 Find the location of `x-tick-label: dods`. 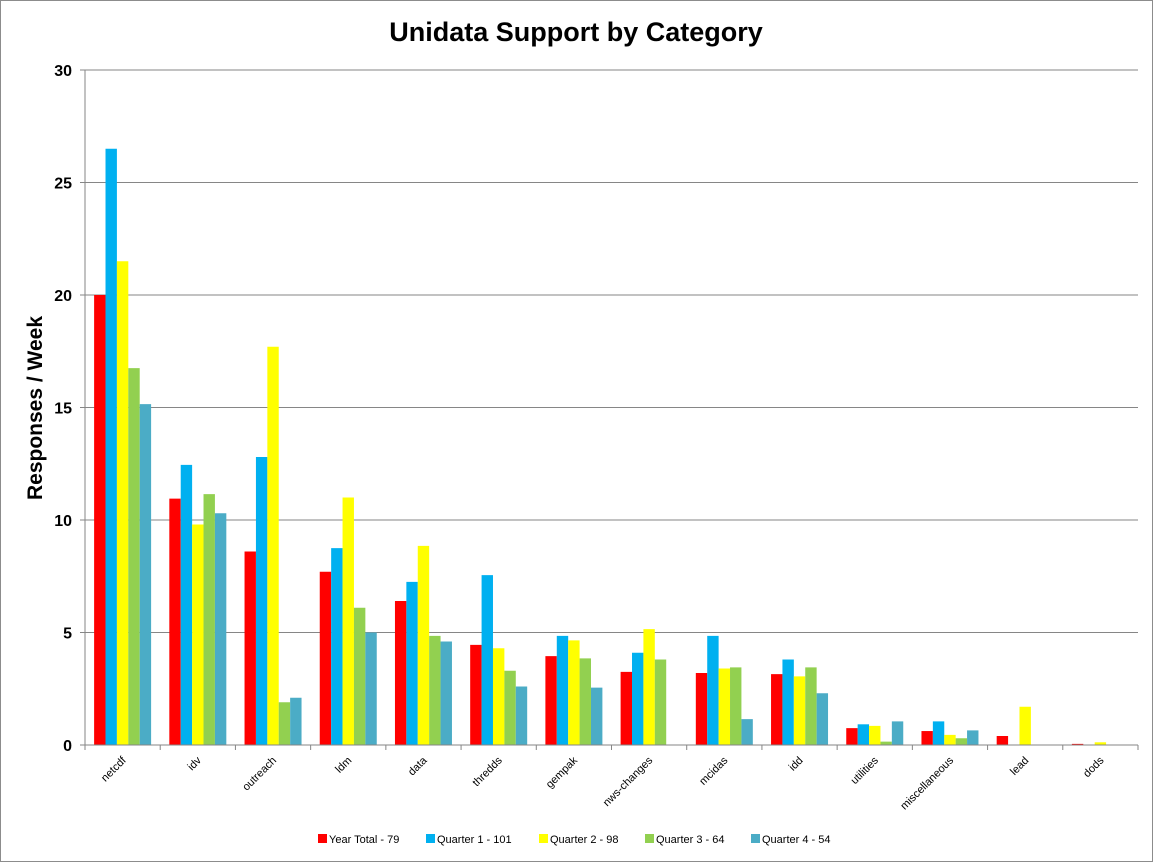

x-tick-label: dods is located at coordinates (1094, 767).